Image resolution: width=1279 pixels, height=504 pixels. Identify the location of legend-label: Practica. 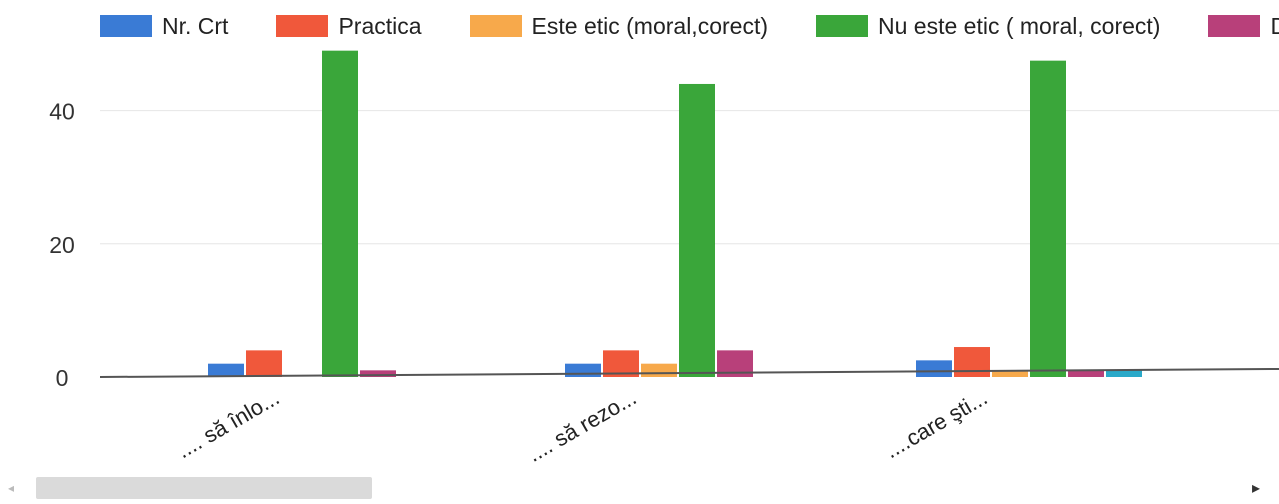
(380, 25).